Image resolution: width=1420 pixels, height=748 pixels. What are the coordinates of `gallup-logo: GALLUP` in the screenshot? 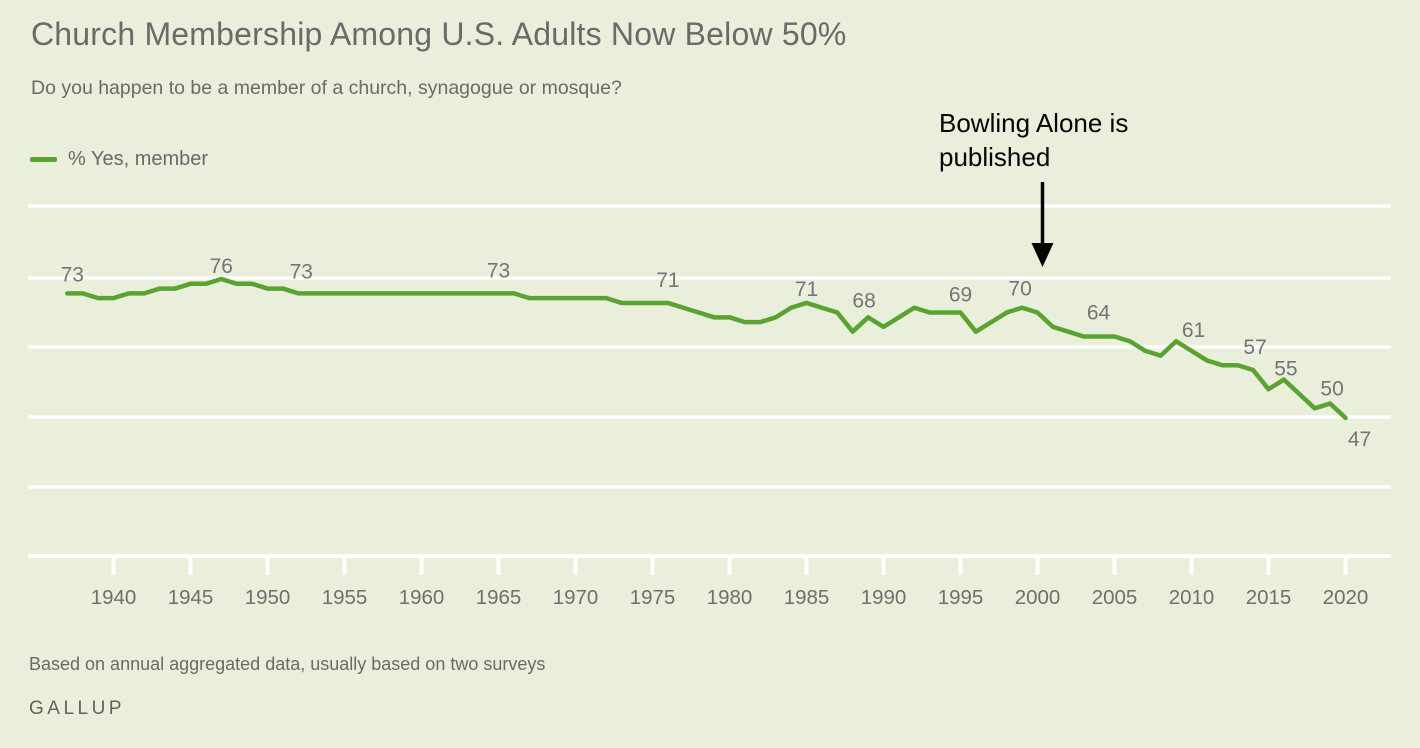 It's located at (77, 708).